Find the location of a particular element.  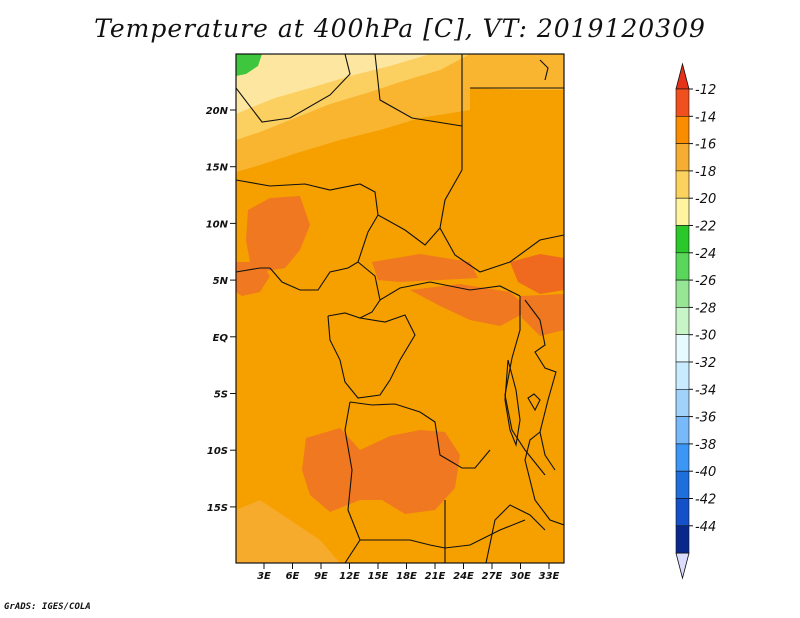

longitude-axis: 3E 6E 9E 12E 15E 18E 21E 24E 27E 30E 33E is located at coordinates (408, 572).